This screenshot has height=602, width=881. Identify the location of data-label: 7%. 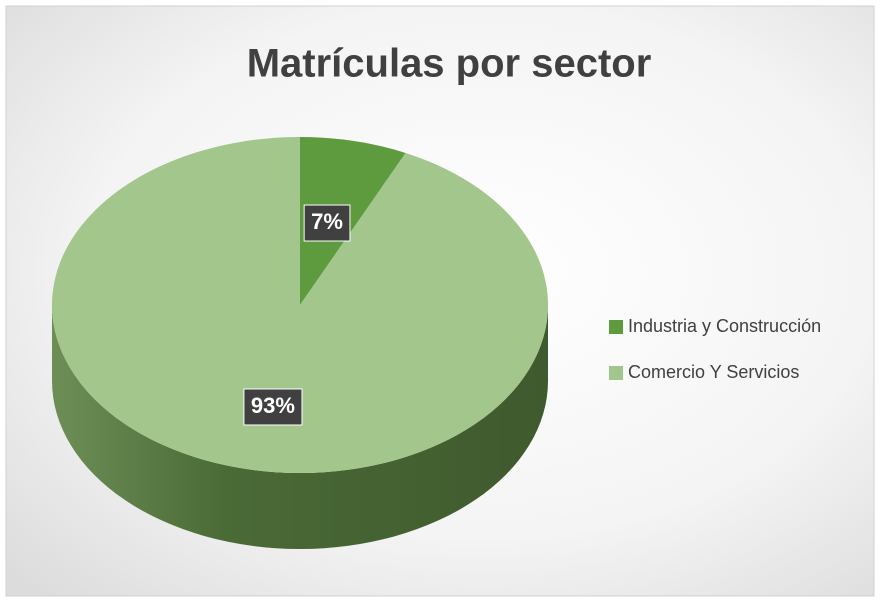
(327, 221).